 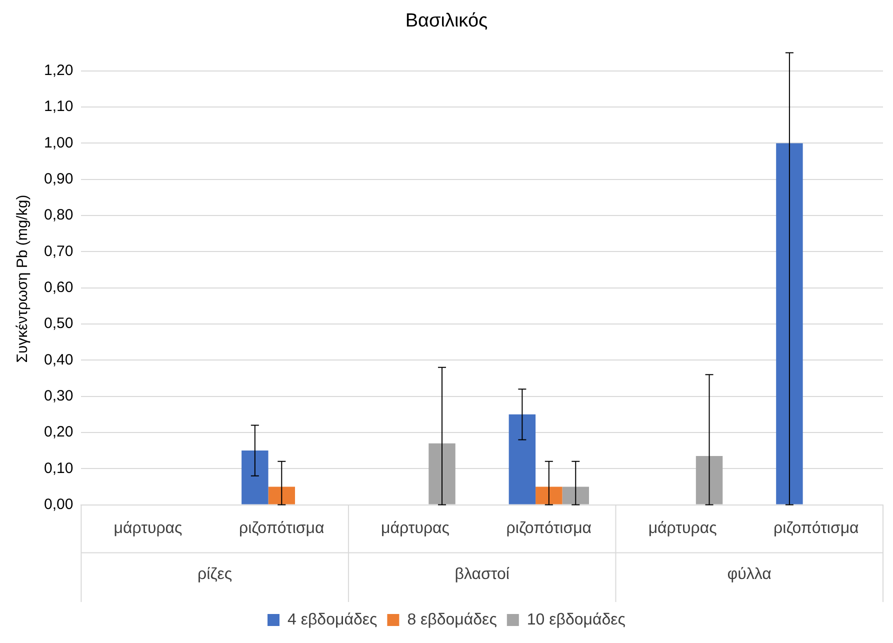 I want to click on text: ρίζες, so click(x=215, y=575).